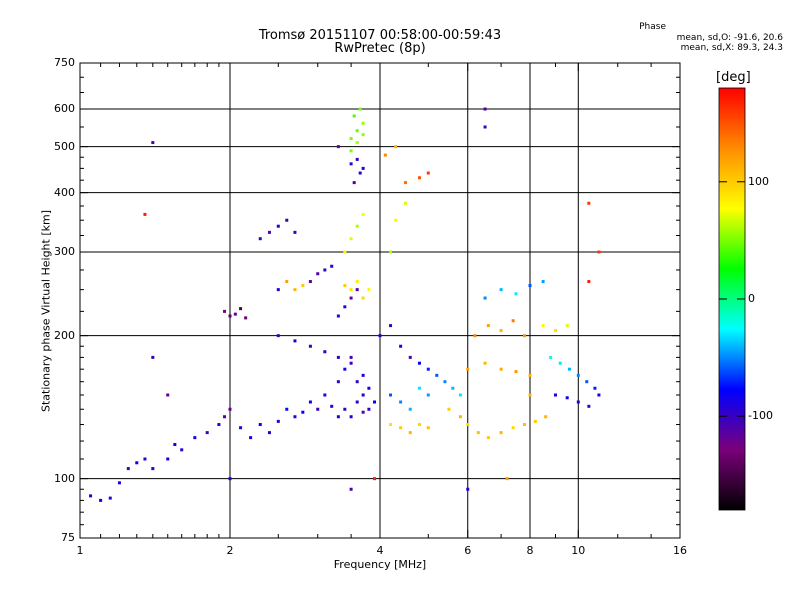 The image size is (800, 600). I want to click on chart-title: Tromsø 20151107 00:58:00-00:59:43, so click(380, 35).